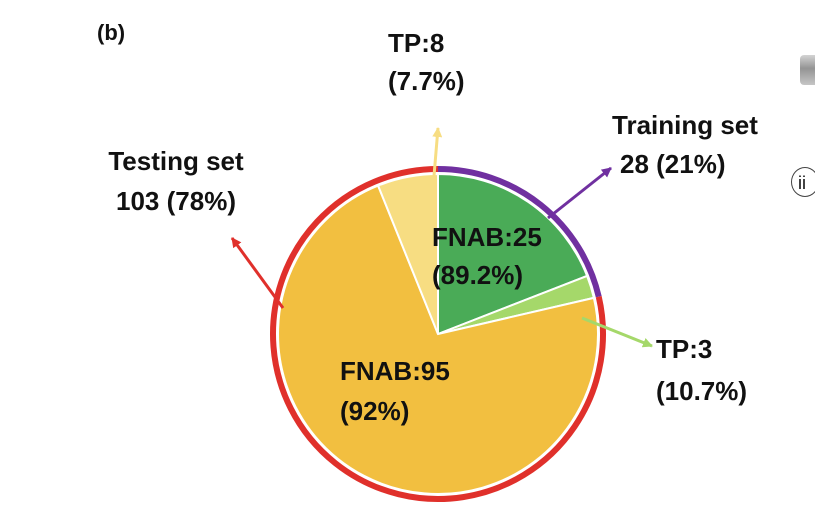 The image size is (815, 531). Describe the element at coordinates (579, 193) in the screenshot. I see `arrow-training-set` at that location.